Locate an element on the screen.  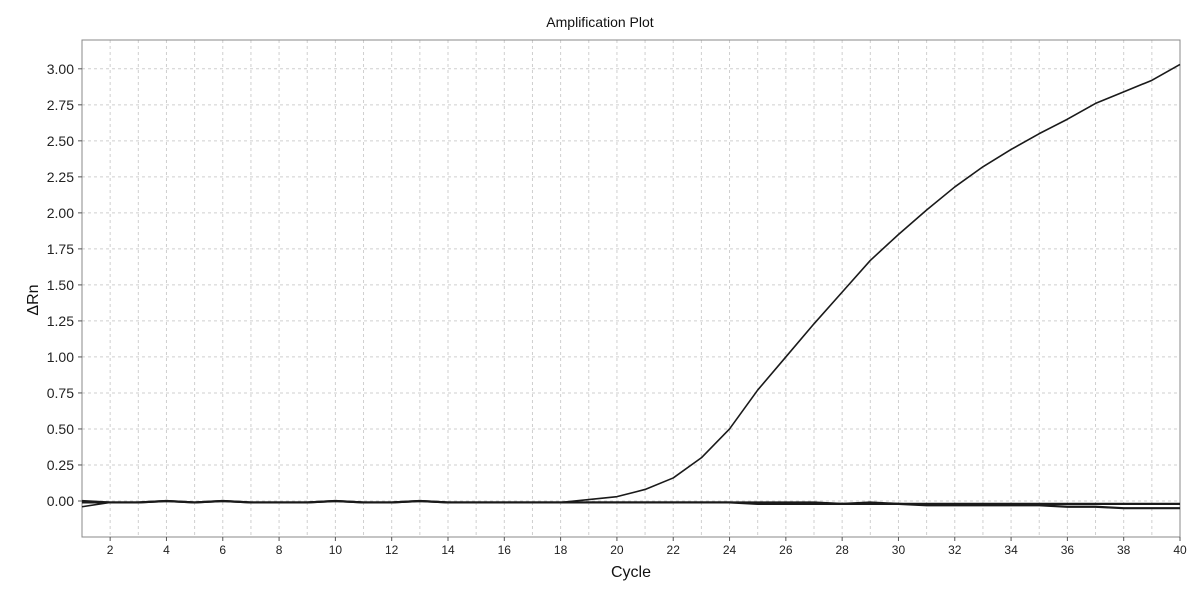
y-tick-label: 2.25 is located at coordinates (60, 177).